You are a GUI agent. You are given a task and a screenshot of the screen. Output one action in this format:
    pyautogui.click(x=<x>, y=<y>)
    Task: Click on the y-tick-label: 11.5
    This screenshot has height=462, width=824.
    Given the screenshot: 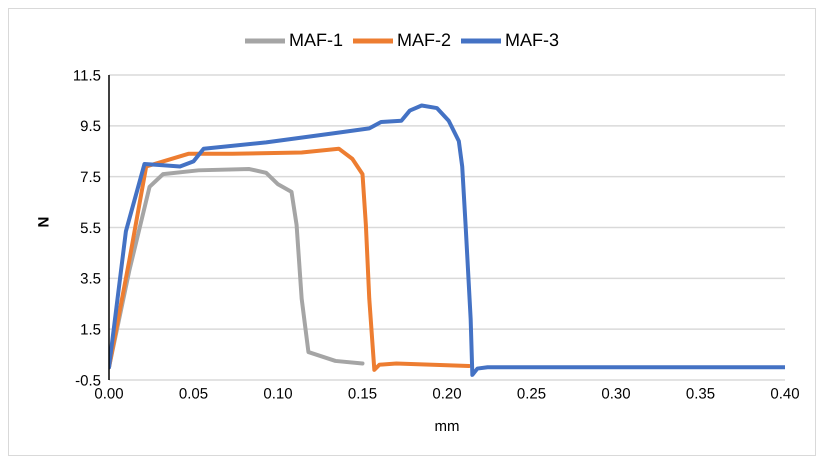 What is the action you would take?
    pyautogui.click(x=86, y=75)
    